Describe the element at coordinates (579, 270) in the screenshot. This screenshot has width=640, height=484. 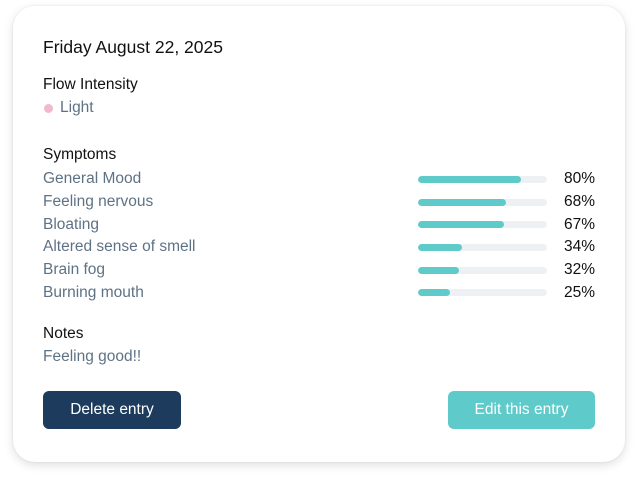
I see `symptom-percent: 32%` at that location.